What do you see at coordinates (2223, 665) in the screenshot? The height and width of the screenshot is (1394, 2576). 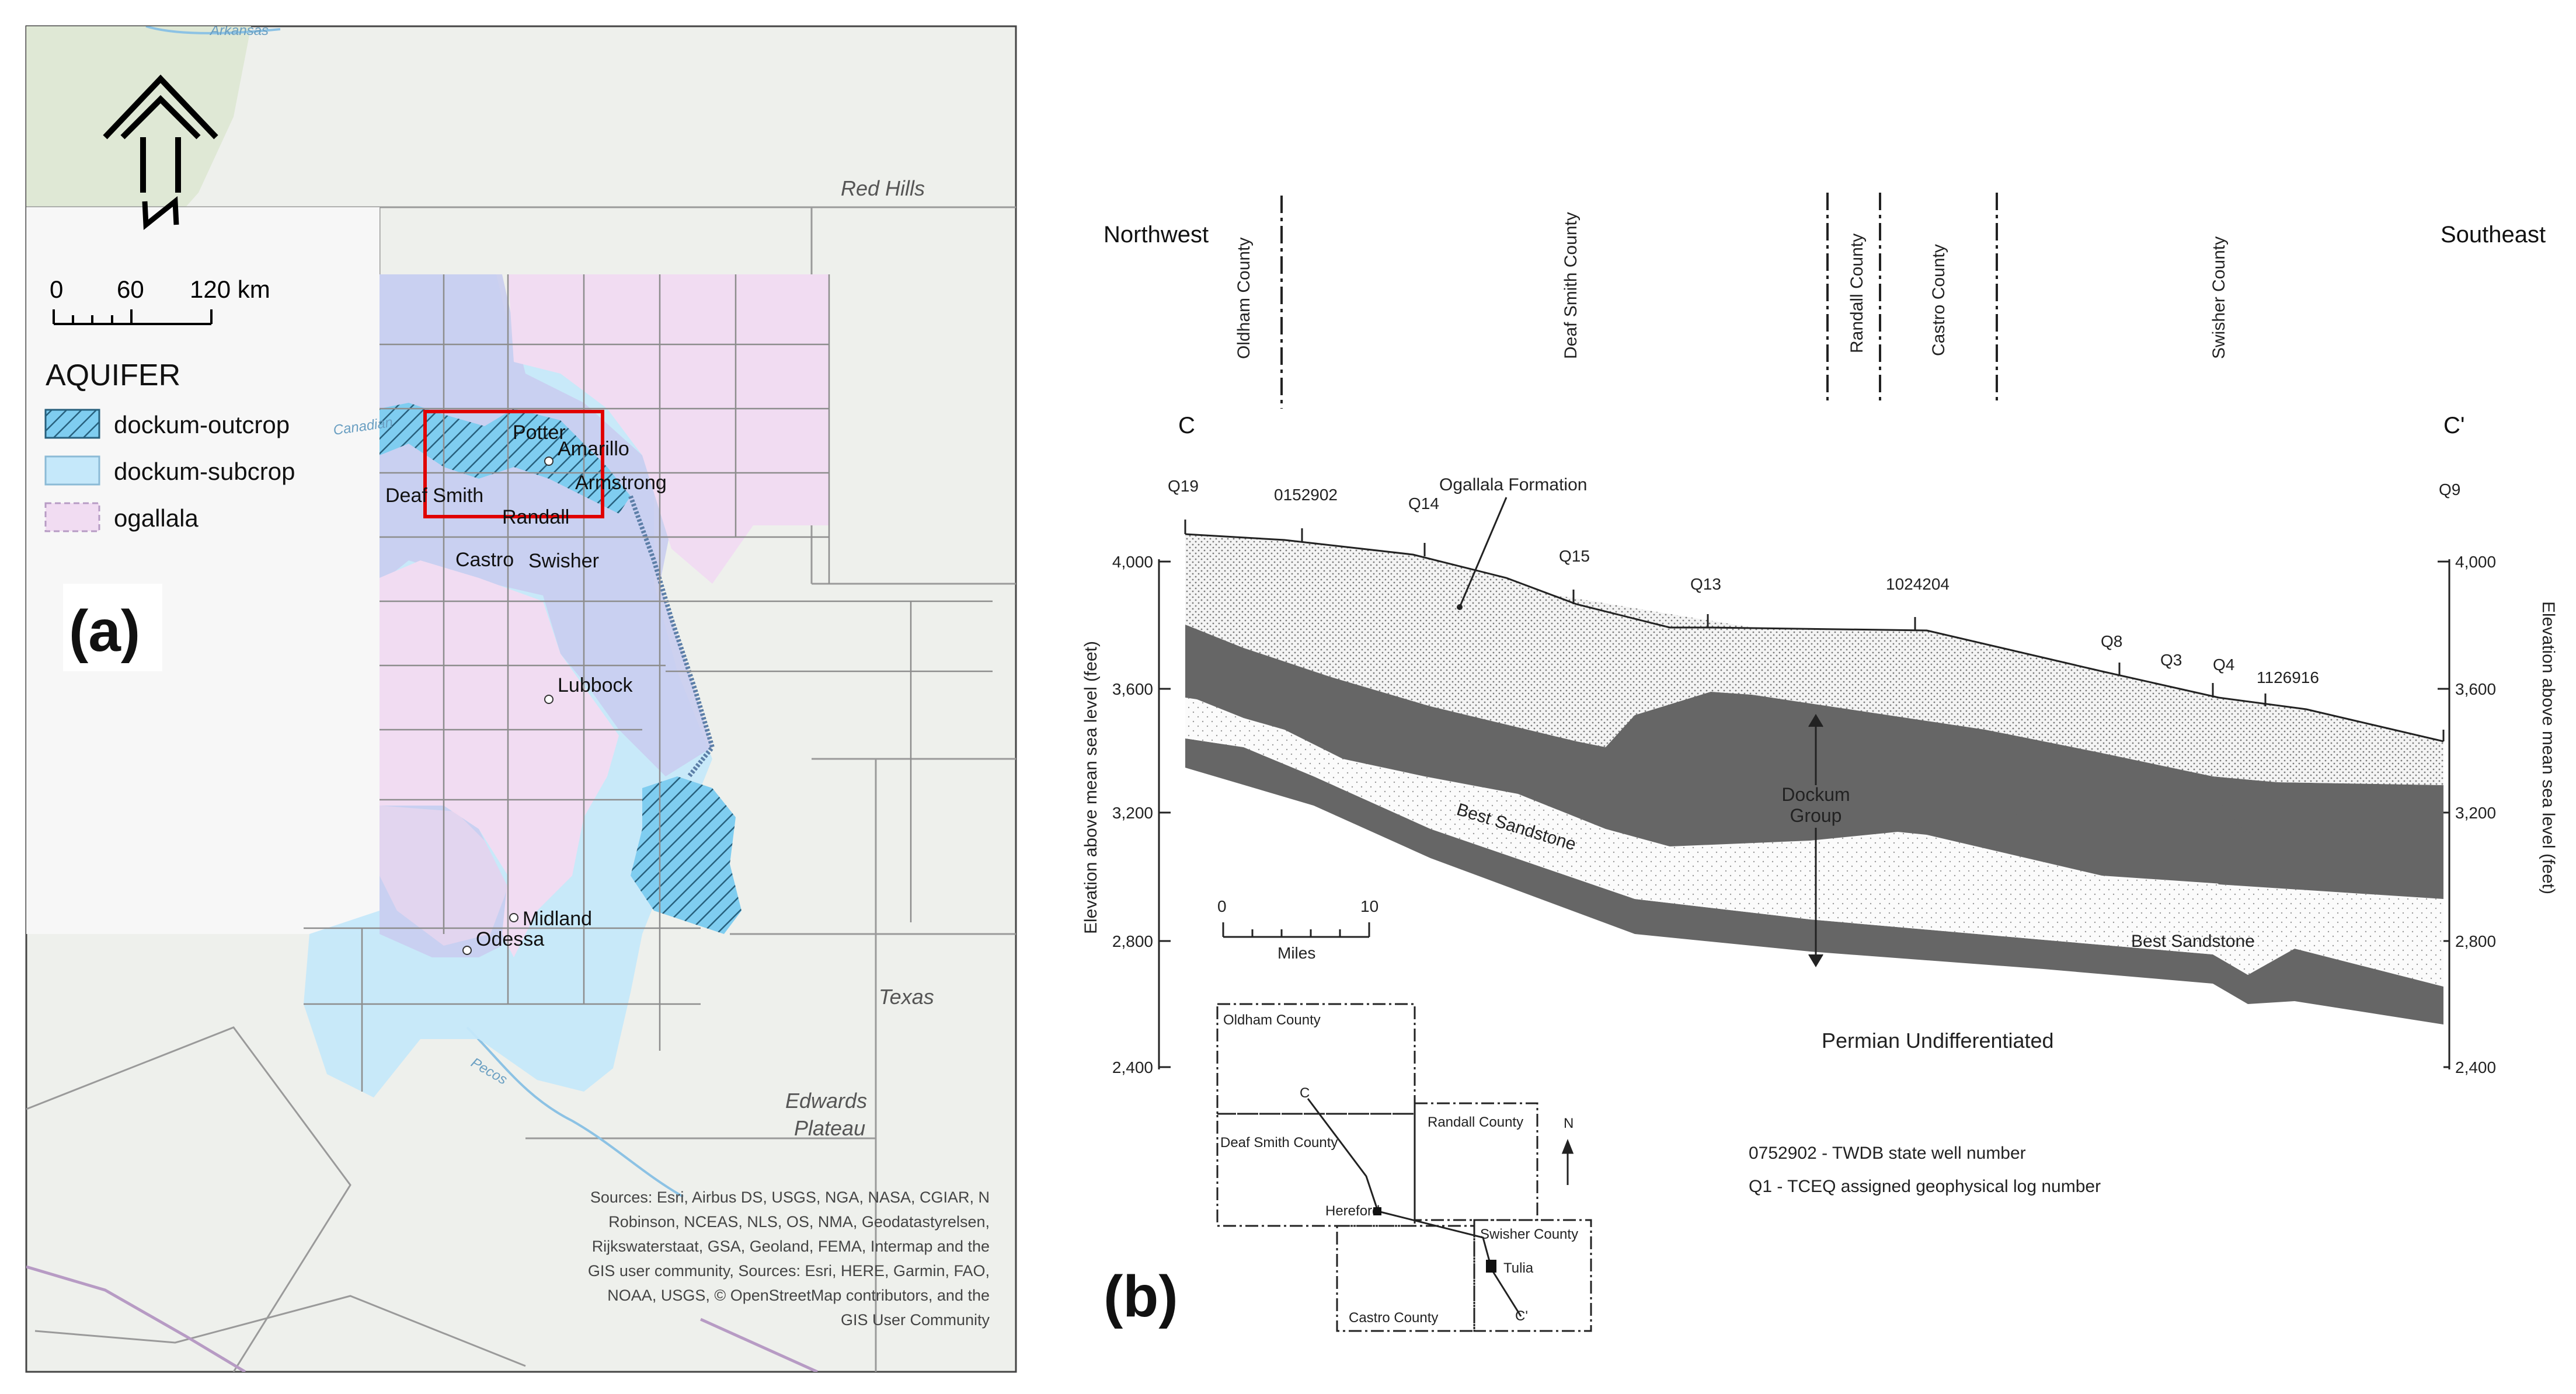 I see `well-label: Q4` at bounding box center [2223, 665].